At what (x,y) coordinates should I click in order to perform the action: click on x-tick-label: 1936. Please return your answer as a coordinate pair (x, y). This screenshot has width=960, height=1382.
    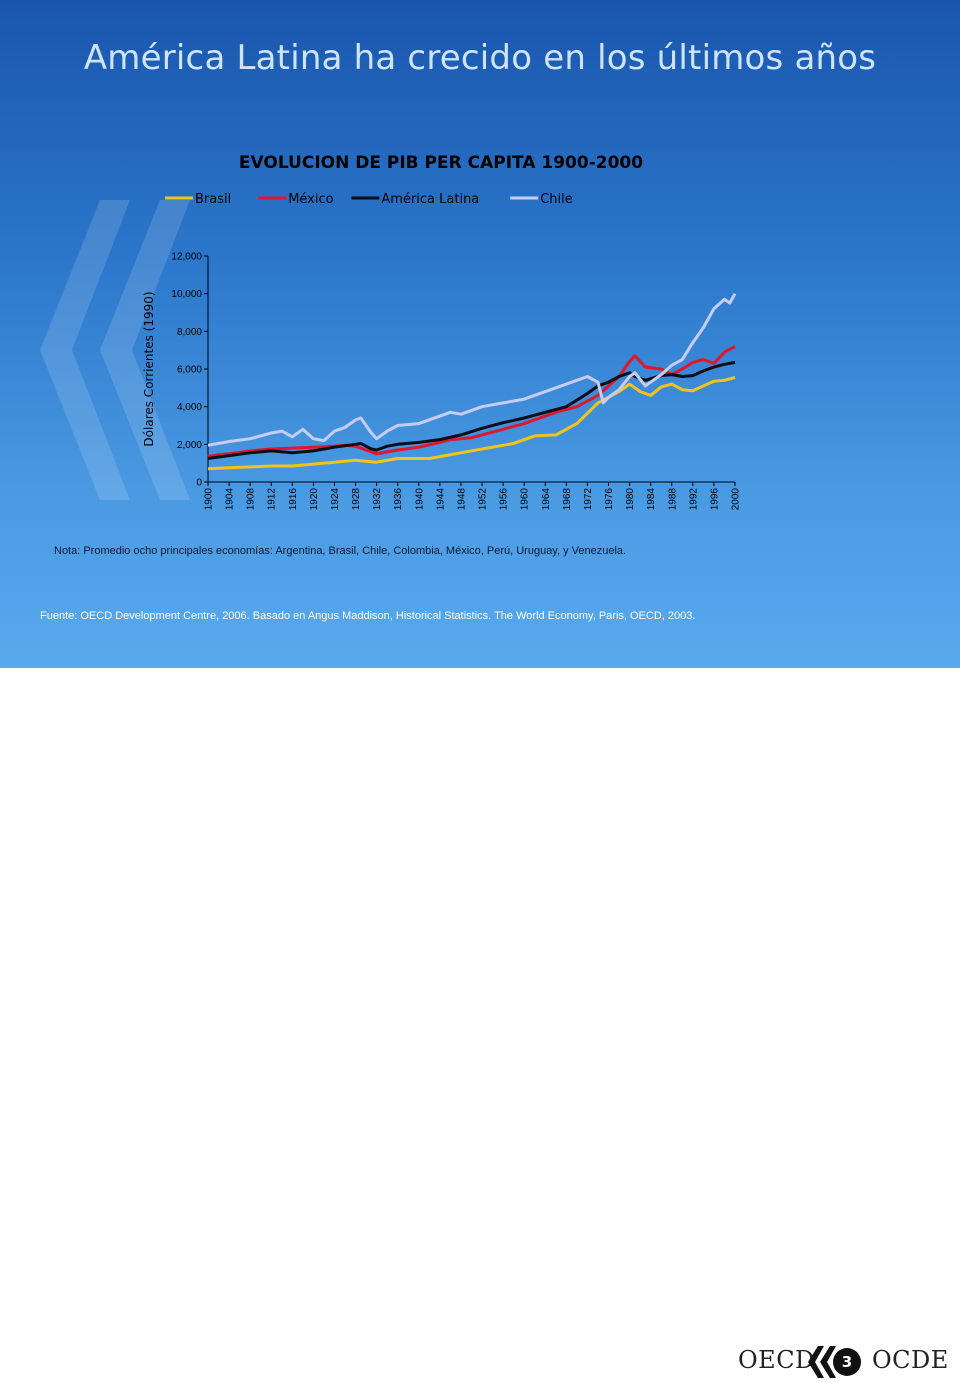
    Looking at the image, I should click on (398, 499).